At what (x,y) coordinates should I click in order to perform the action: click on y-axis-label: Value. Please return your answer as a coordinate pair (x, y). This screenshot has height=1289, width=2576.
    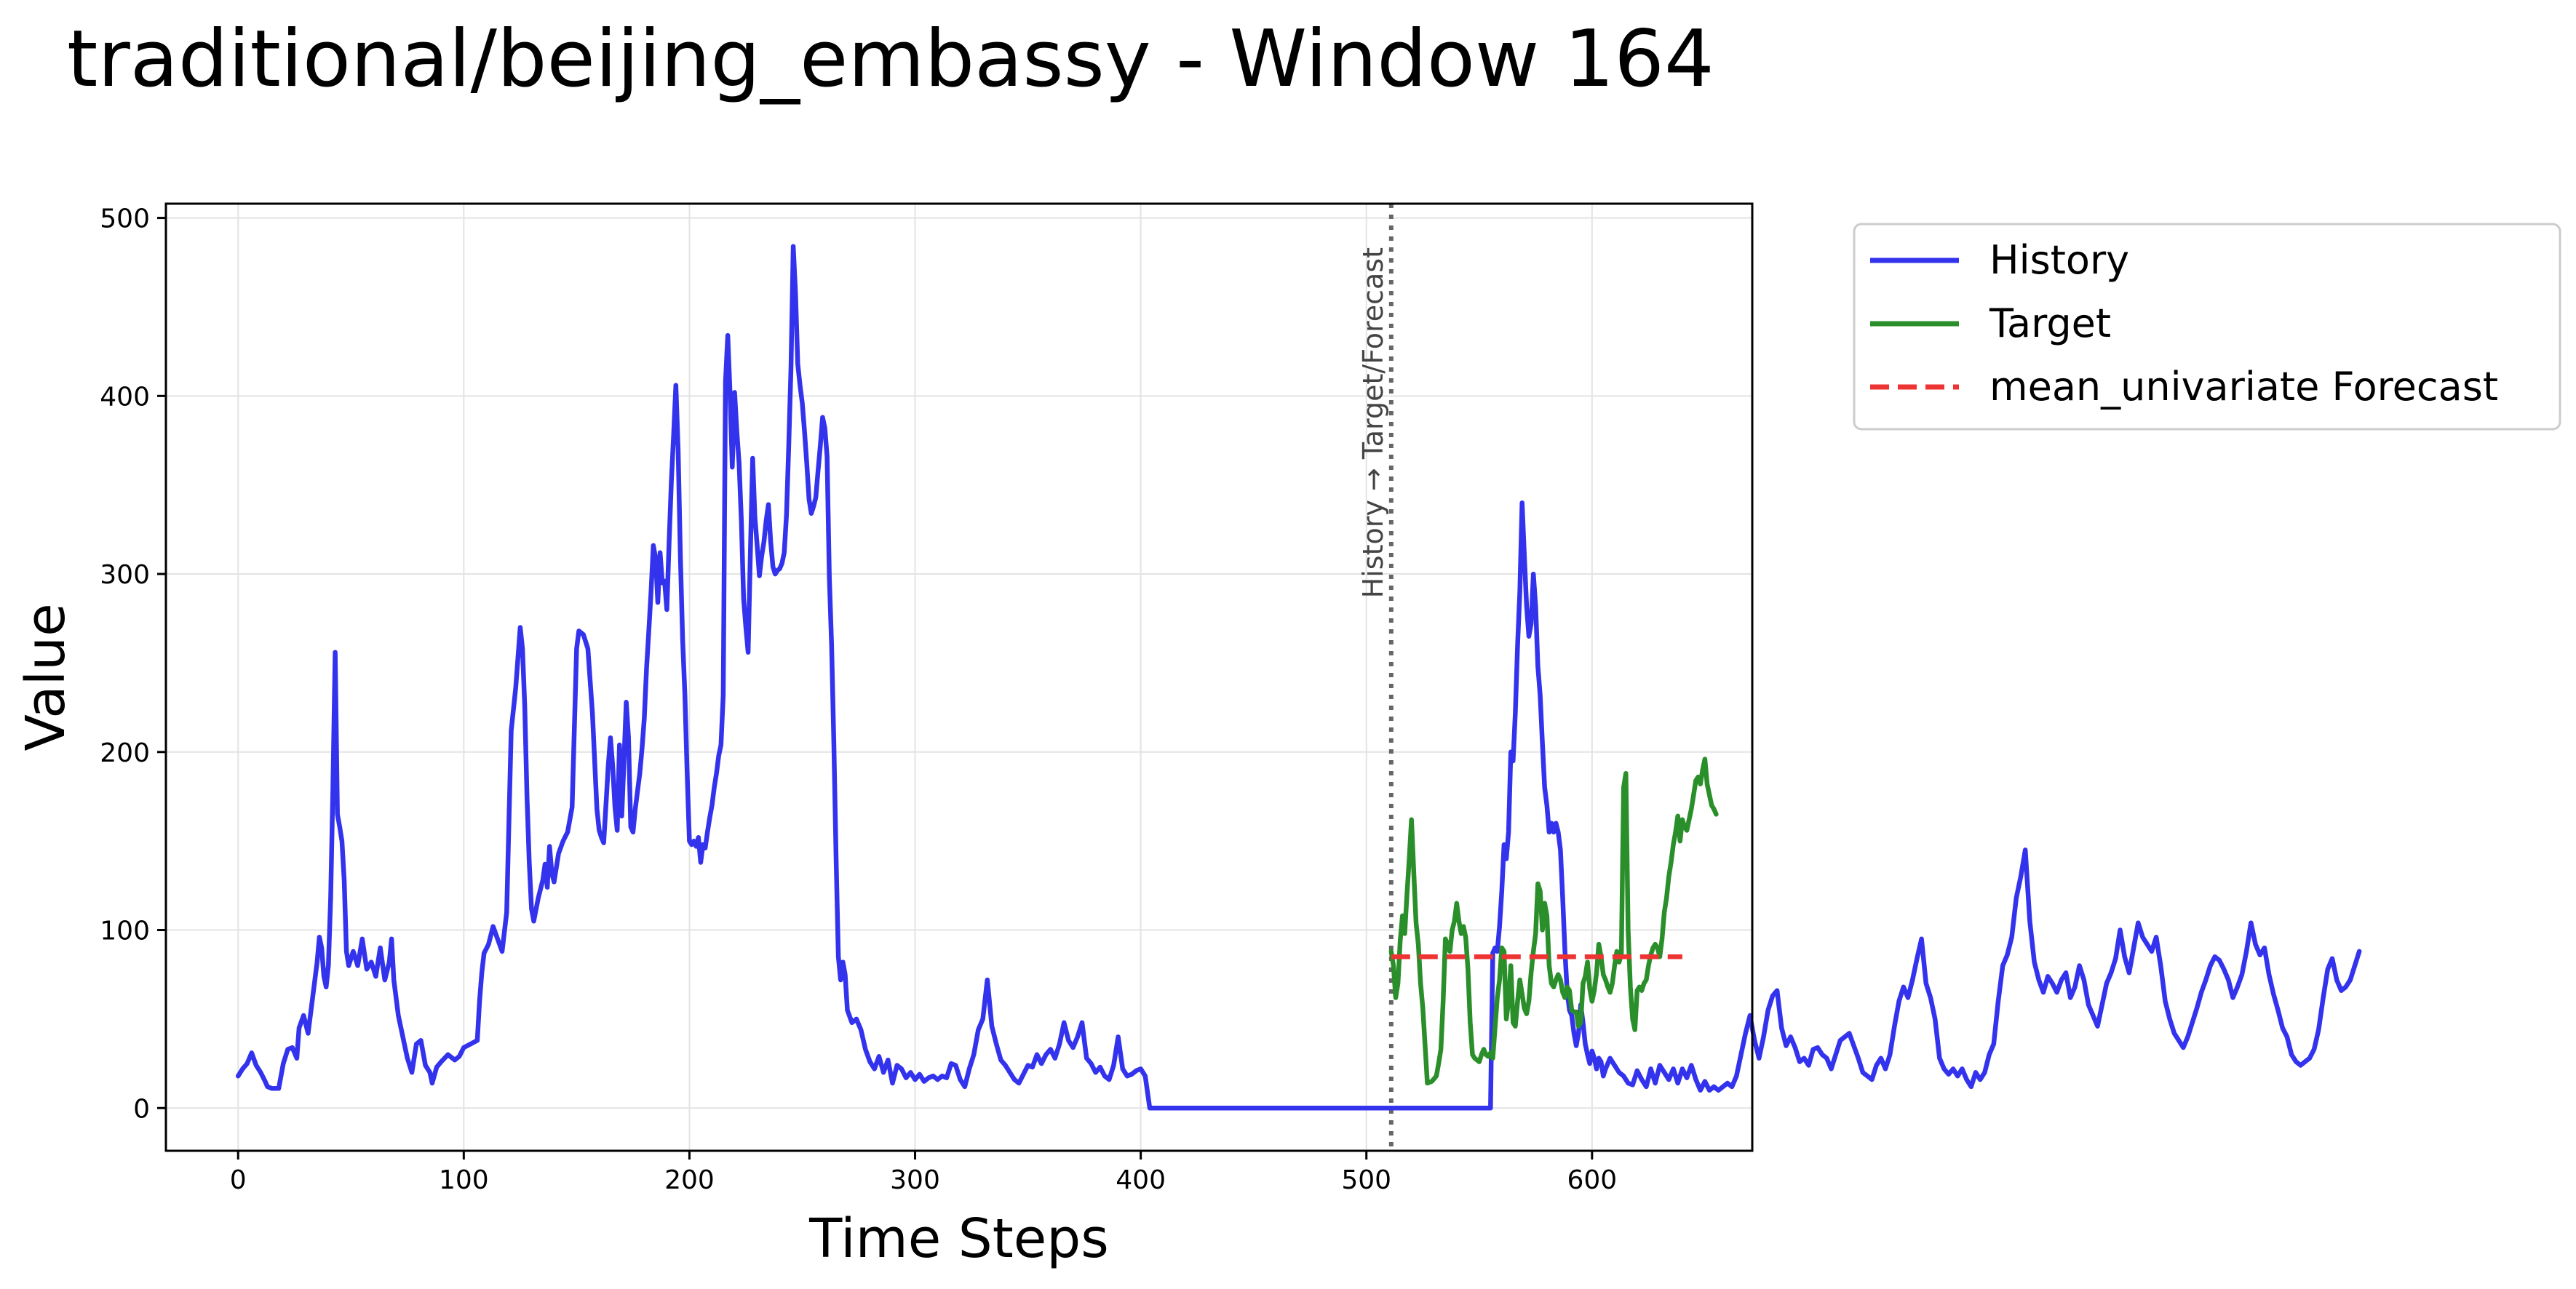
    Looking at the image, I should click on (46, 677).